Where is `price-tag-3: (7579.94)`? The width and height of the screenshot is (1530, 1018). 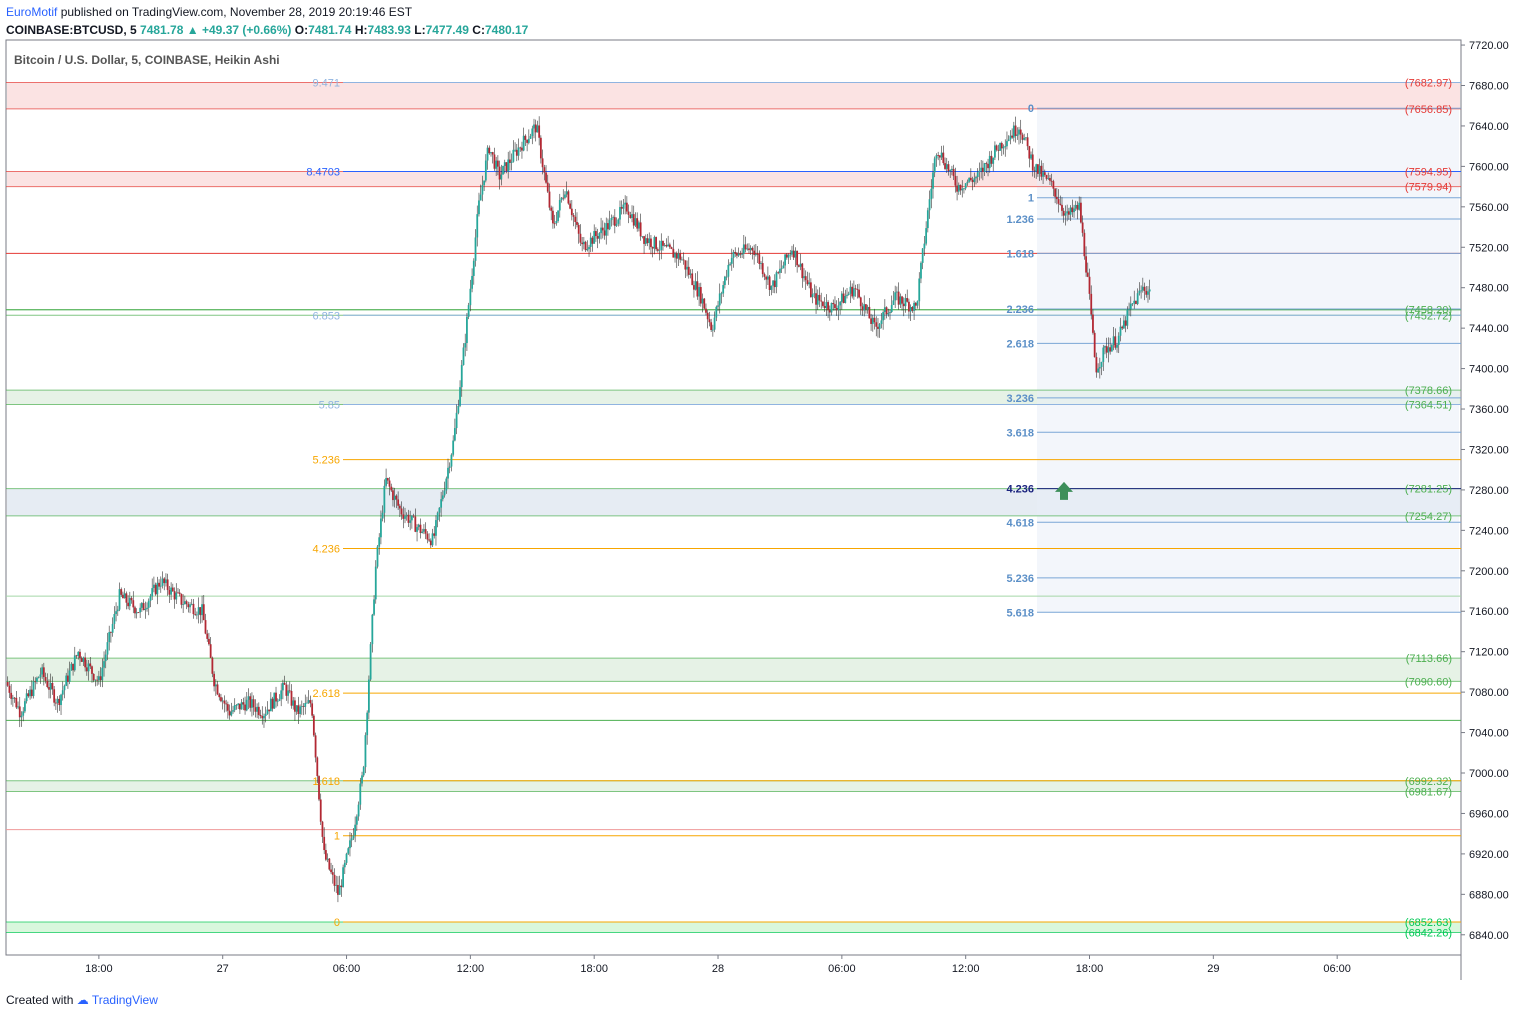 price-tag-3: (7579.94) is located at coordinates (1428, 188).